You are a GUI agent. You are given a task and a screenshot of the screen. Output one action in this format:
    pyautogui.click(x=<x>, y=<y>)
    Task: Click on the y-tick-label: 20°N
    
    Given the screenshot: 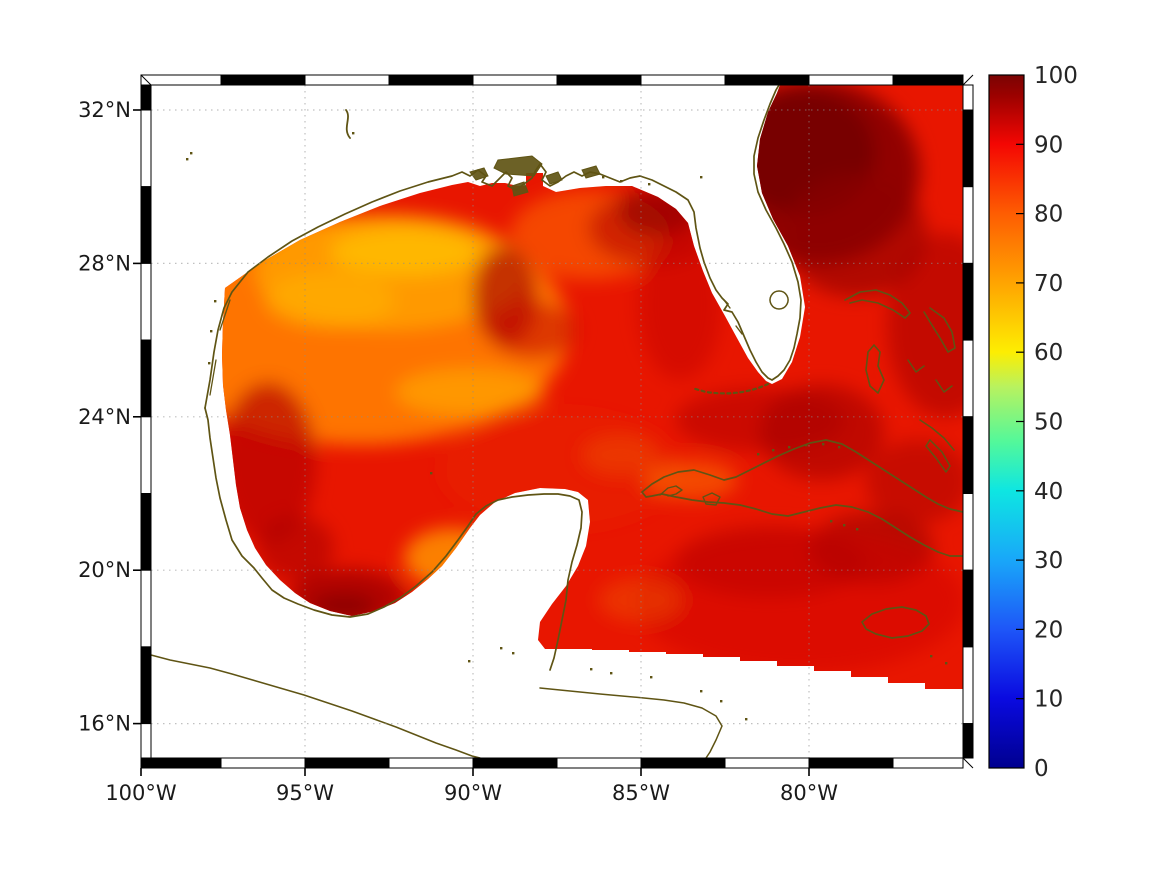 What is the action you would take?
    pyautogui.click(x=104, y=570)
    